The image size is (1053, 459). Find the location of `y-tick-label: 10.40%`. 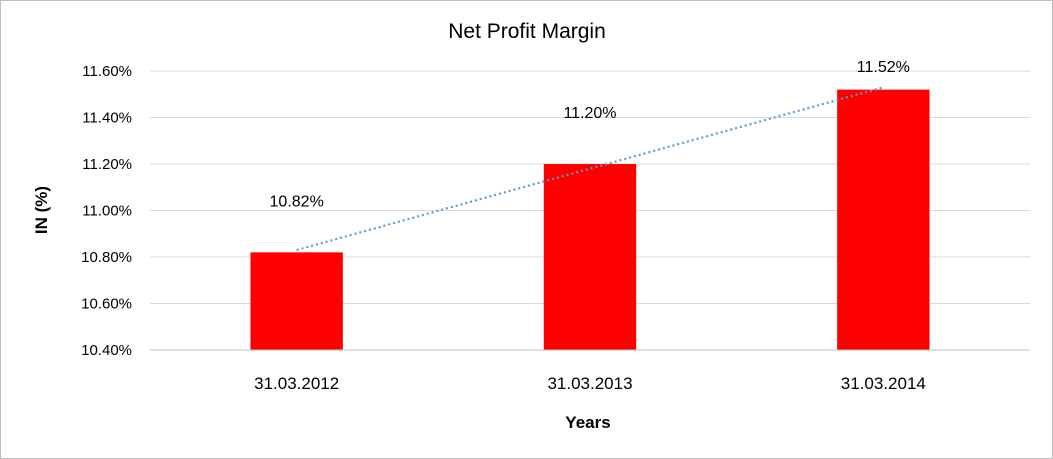

y-tick-label: 10.40% is located at coordinates (106, 350).